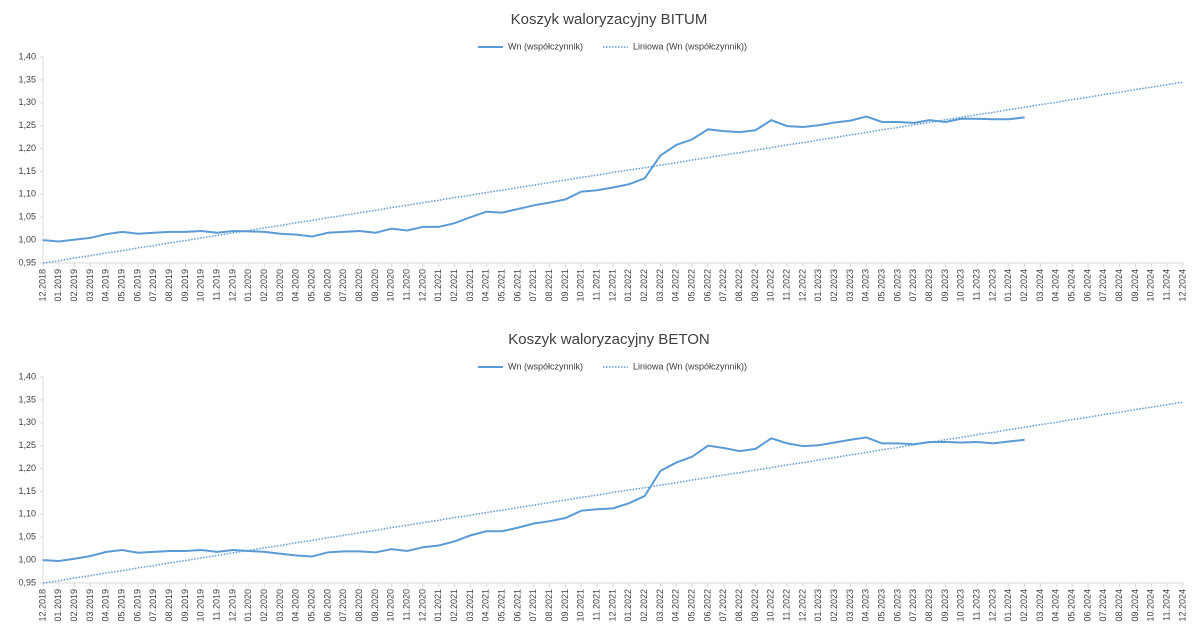 The height and width of the screenshot is (634, 1198). I want to click on y-tick-label: 1,20, so click(27, 468).